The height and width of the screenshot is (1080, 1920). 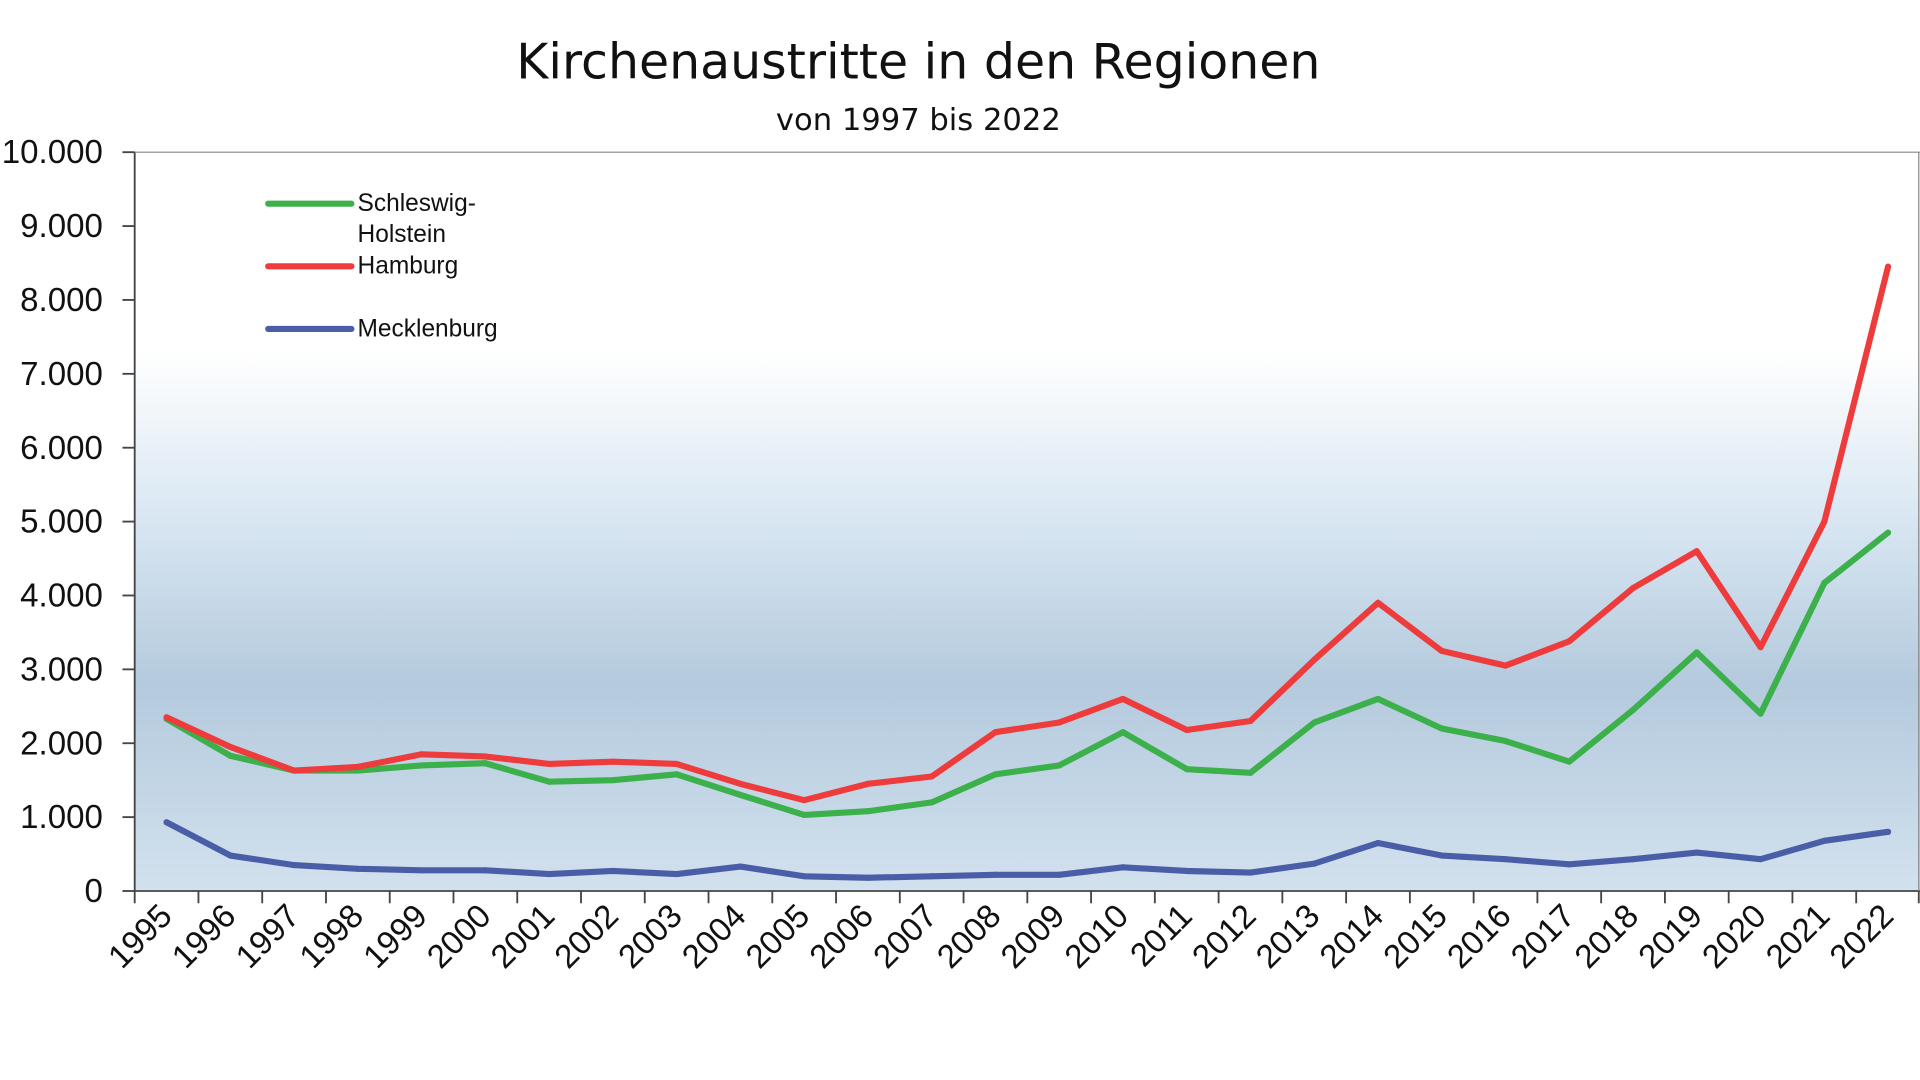 I want to click on x-tick-label: 2005, so click(x=778, y=936).